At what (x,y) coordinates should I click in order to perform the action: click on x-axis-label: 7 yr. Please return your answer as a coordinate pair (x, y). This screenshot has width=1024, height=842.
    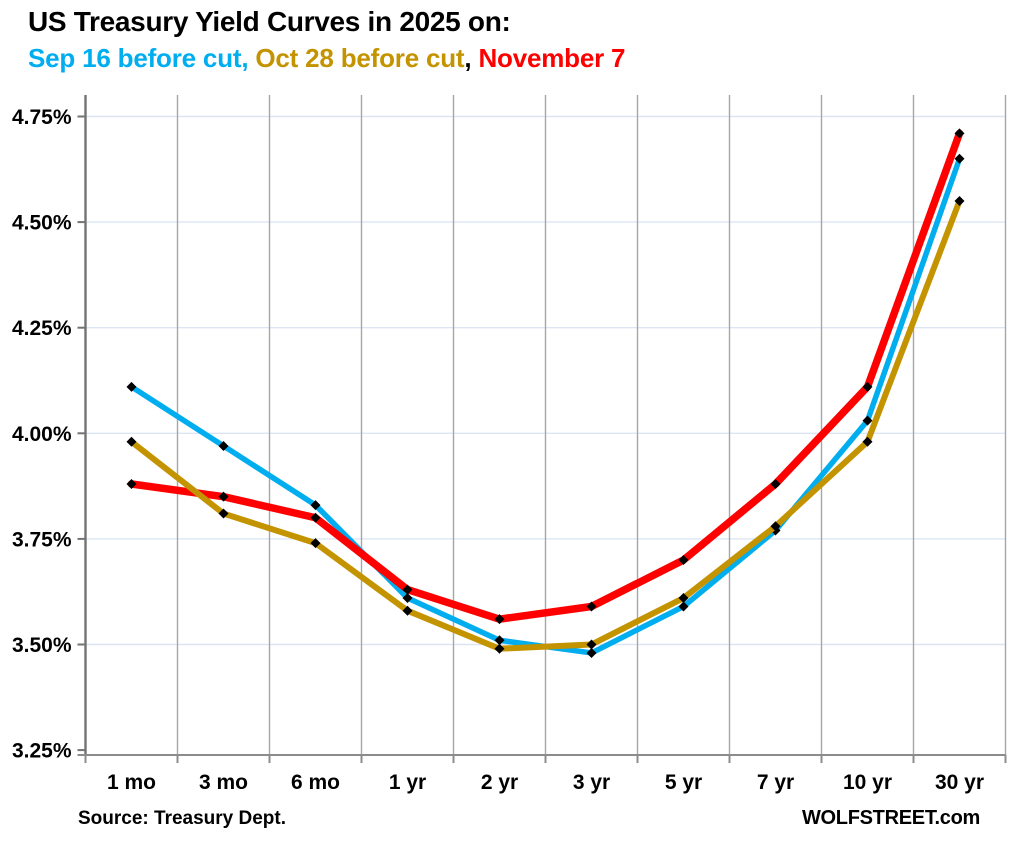
    Looking at the image, I should click on (775, 782).